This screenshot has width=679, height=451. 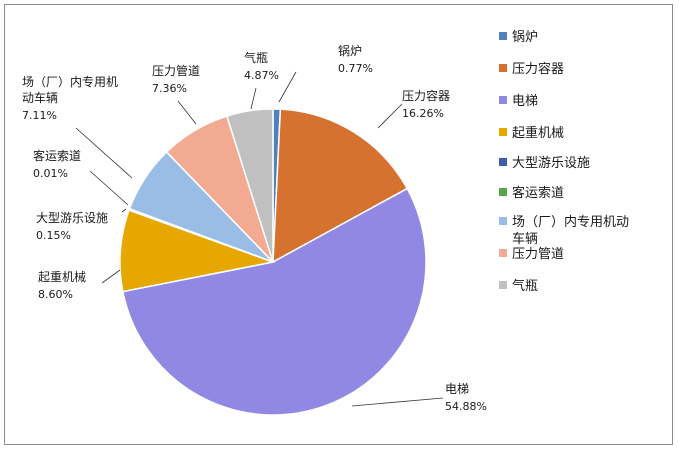 I want to click on legend-label-场厂内专用机动车辆: 场（厂）内专用机动车辆, so click(x=570, y=230).